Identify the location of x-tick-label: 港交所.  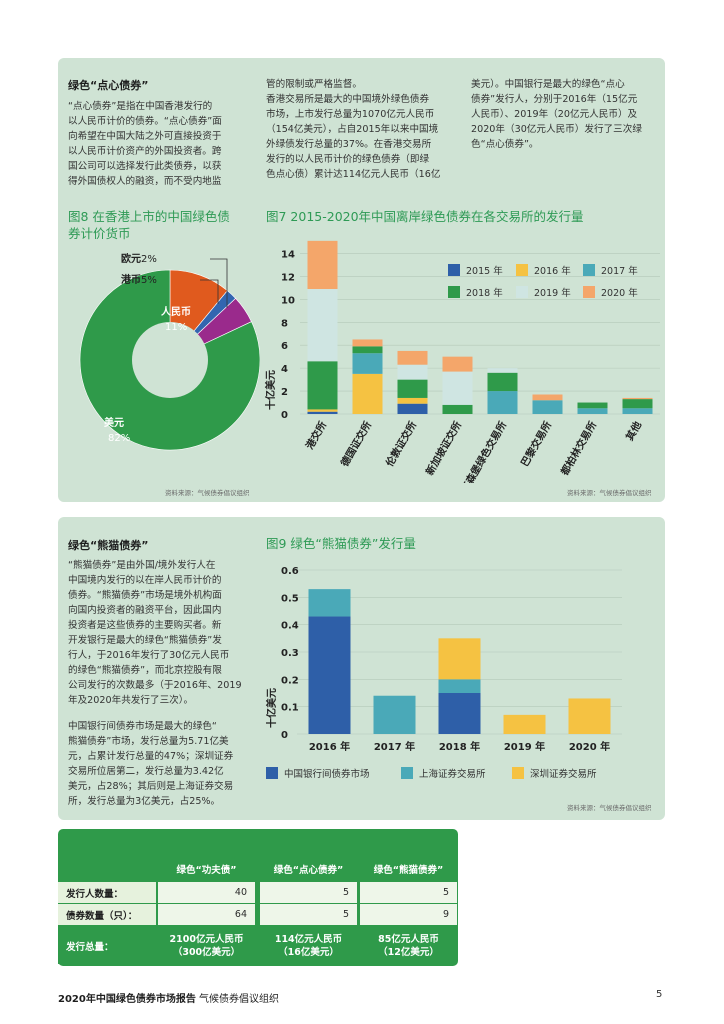
(316, 435).